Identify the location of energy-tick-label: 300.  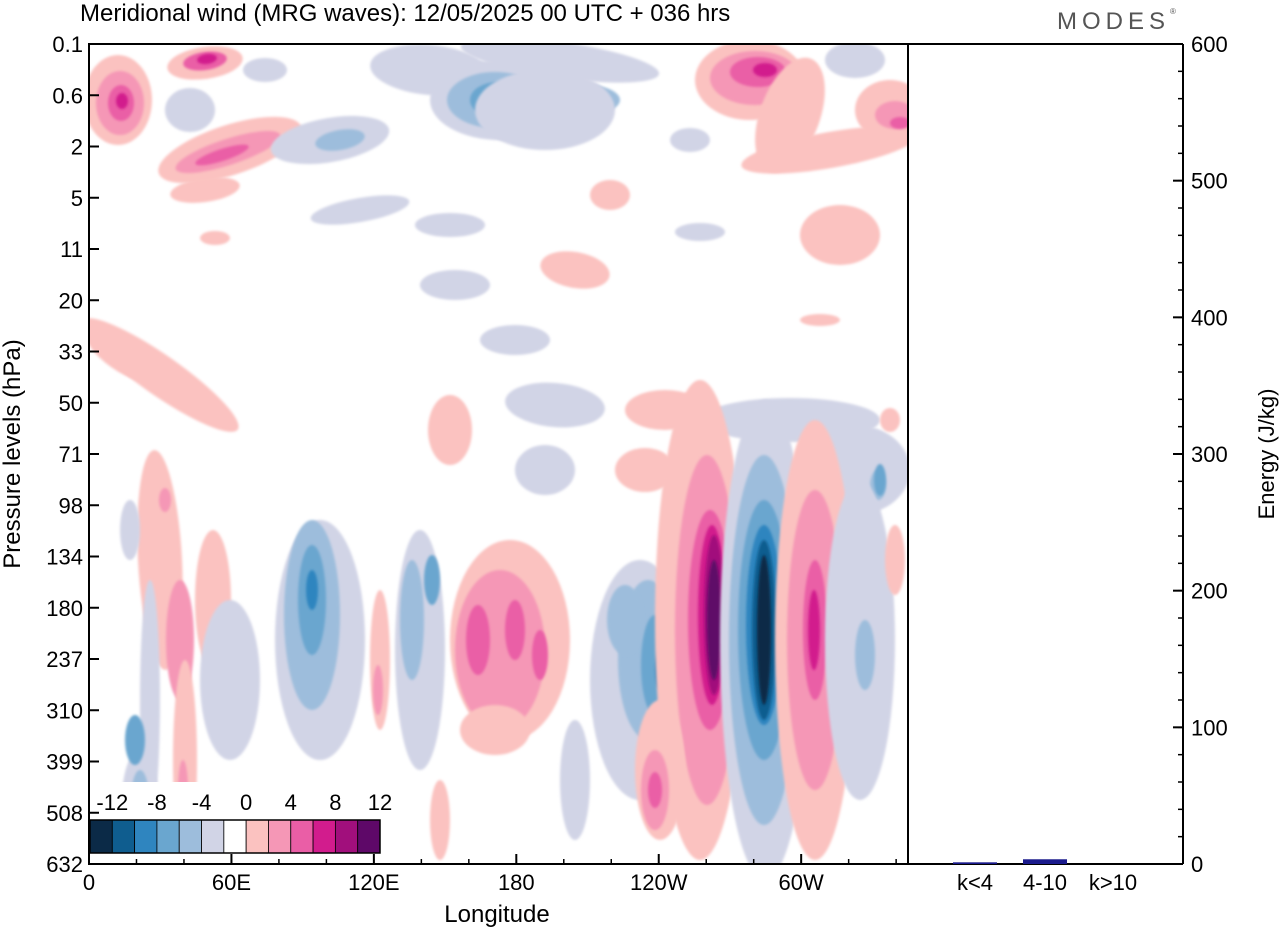
(1209, 454).